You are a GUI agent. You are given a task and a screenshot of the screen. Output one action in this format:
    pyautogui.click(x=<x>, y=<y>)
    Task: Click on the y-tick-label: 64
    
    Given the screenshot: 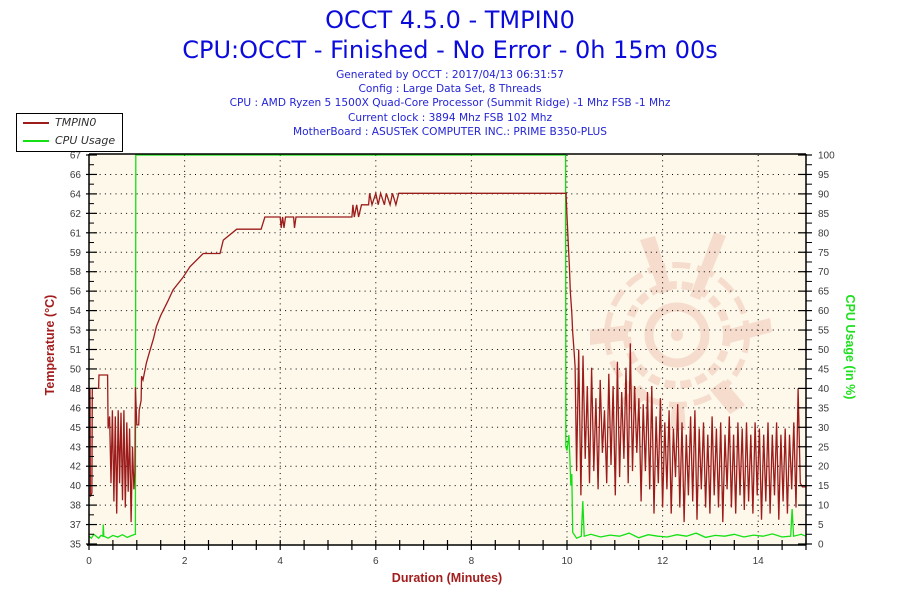 What is the action you would take?
    pyautogui.click(x=76, y=194)
    